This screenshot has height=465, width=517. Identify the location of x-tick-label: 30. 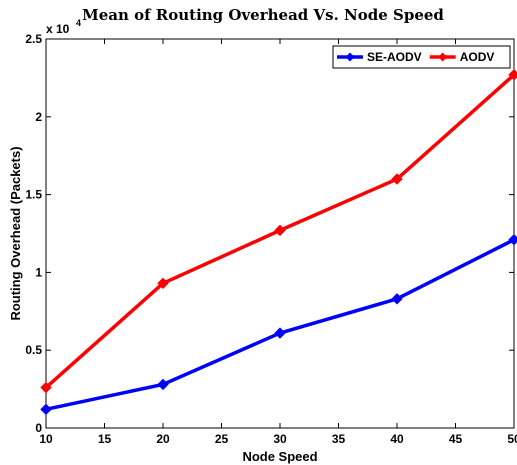
(280, 439).